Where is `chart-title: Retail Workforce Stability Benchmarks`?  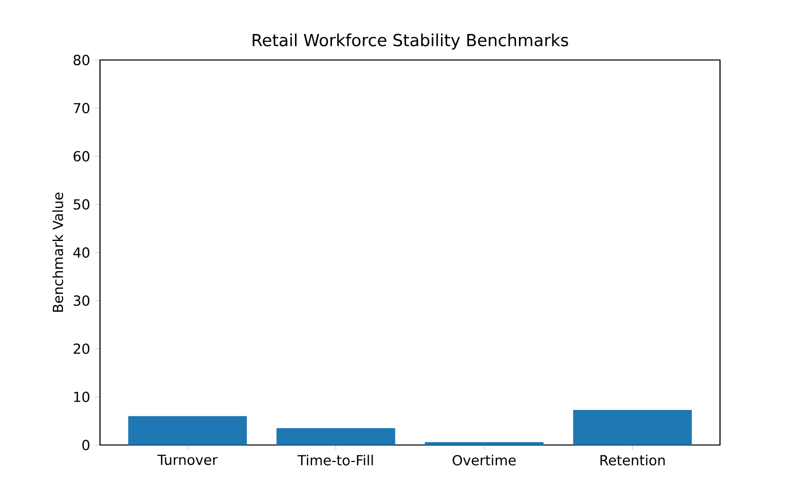
chart-title: Retail Workforce Stability Benchmarks is located at coordinates (410, 42).